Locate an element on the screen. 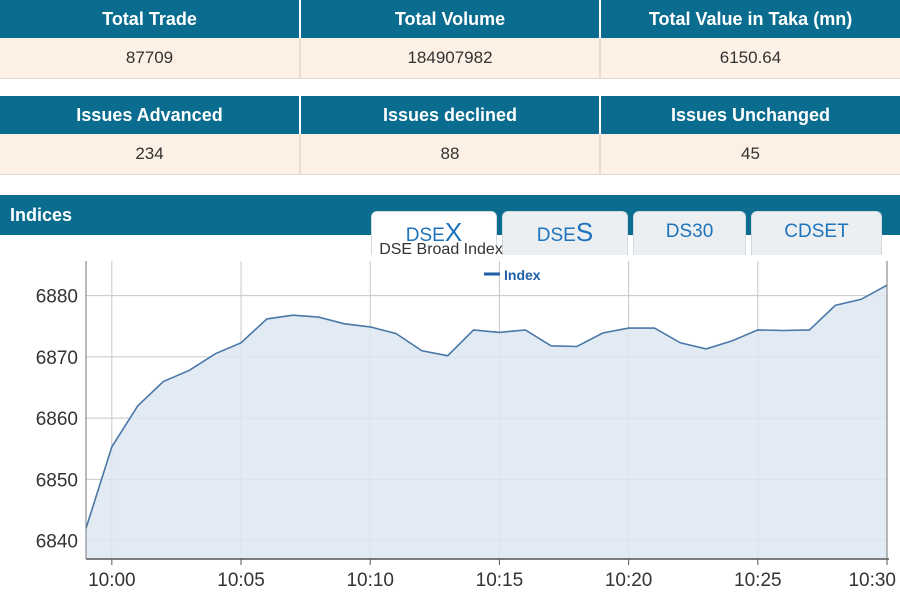 This screenshot has height=600, width=900. total-value-header: Total Value in Taka (mn) is located at coordinates (750, 19).